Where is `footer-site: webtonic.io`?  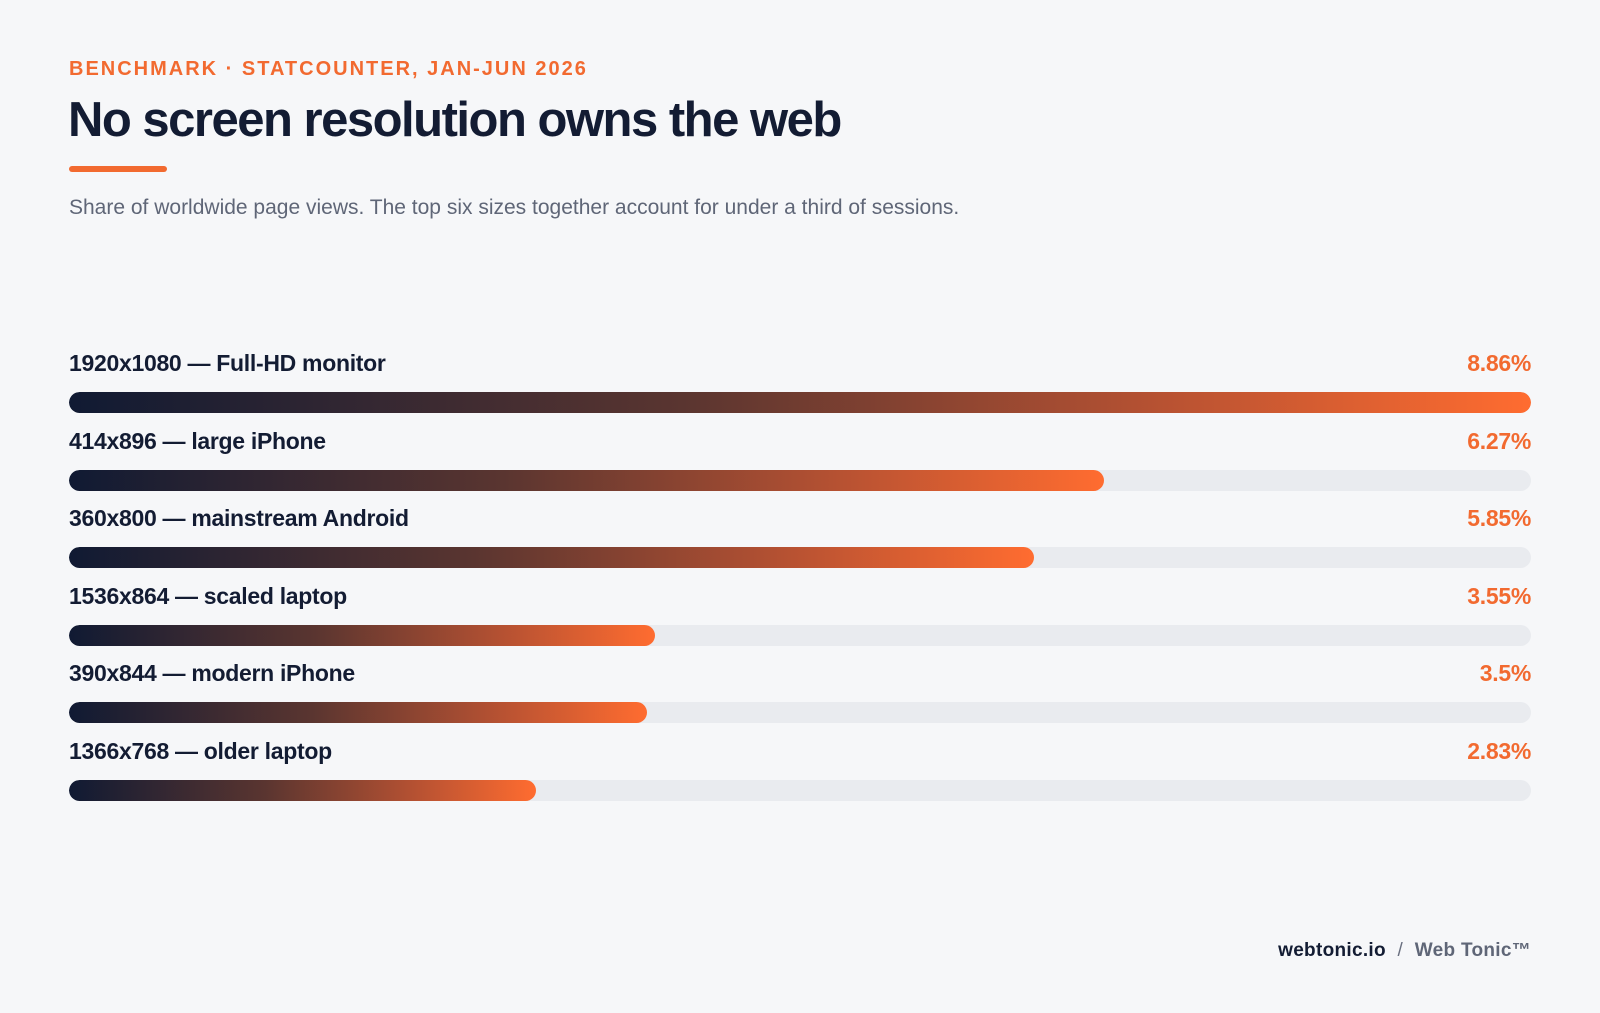
footer-site: webtonic.io is located at coordinates (1332, 950).